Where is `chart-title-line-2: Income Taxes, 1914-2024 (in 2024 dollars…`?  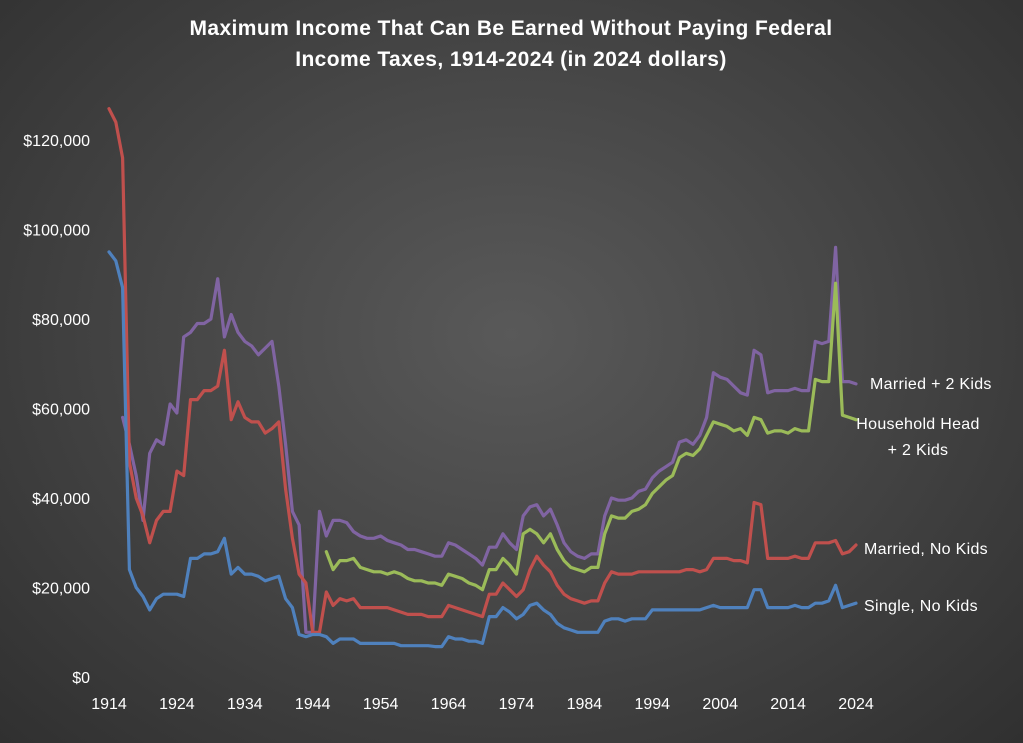 chart-title-line-2: Income Taxes, 1914-2024 (in 2024 dollars… is located at coordinates (511, 59).